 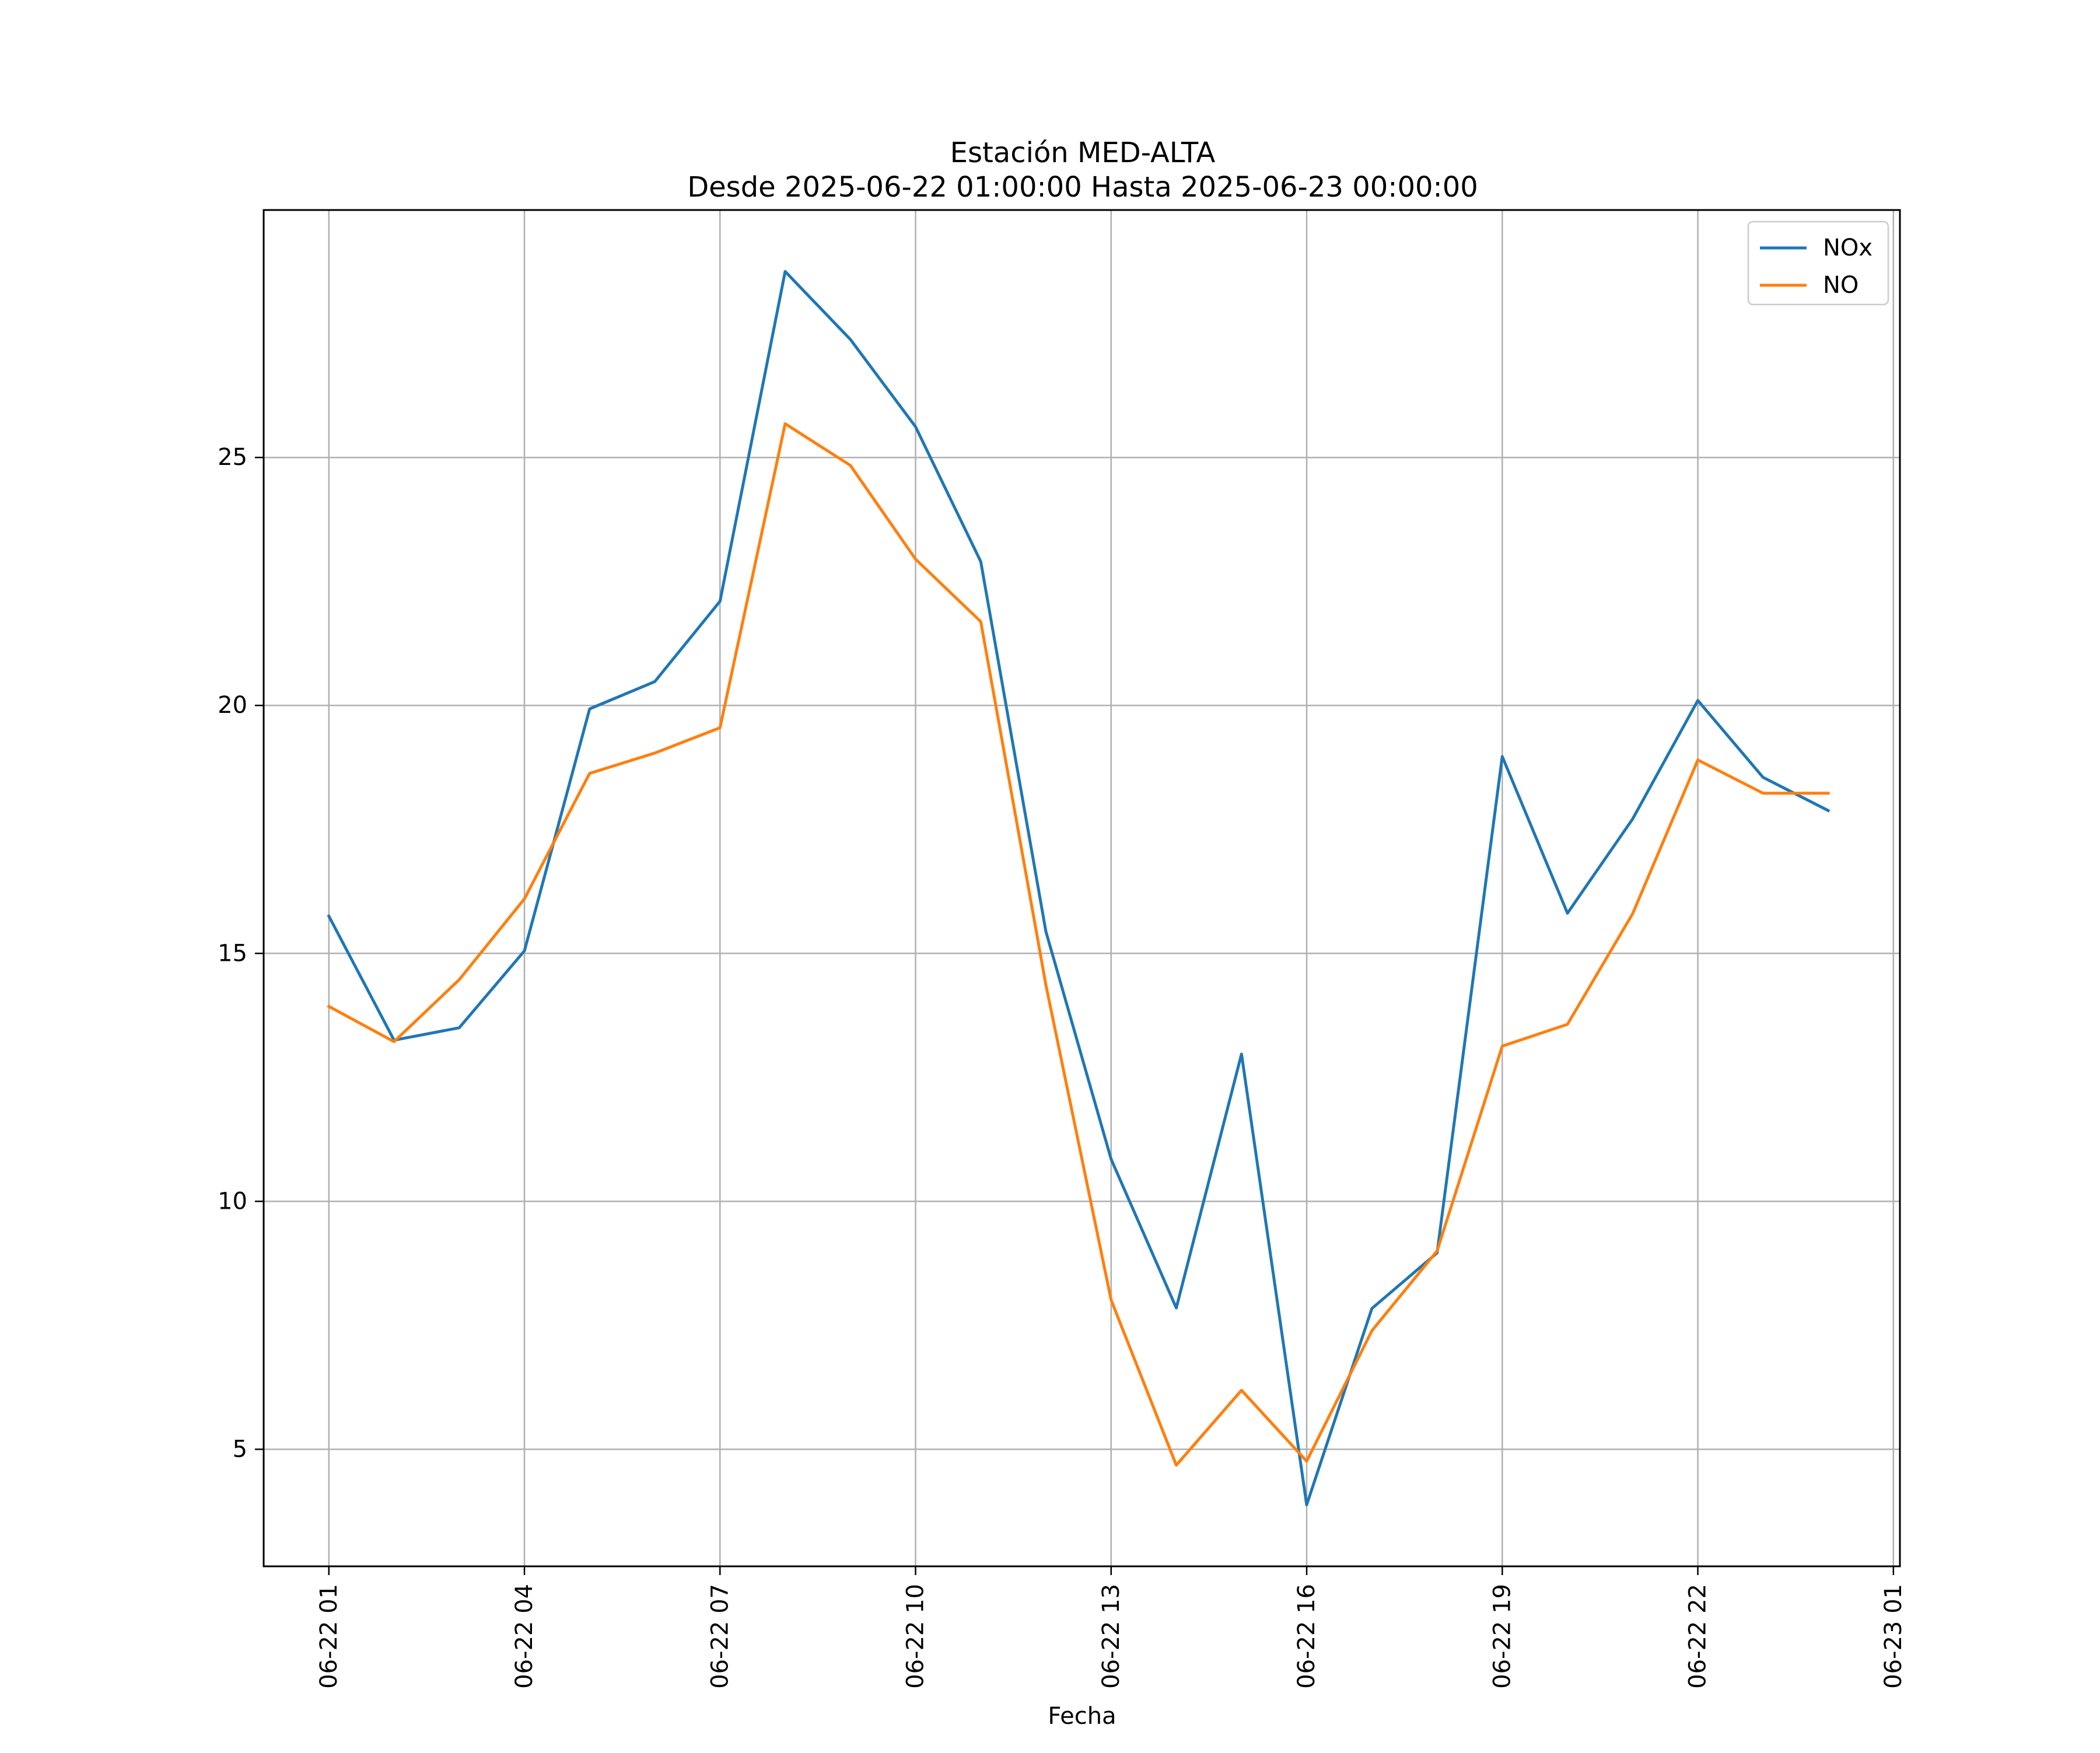 I want to click on x-tick-label: 06-22 04, so click(x=524, y=1636).